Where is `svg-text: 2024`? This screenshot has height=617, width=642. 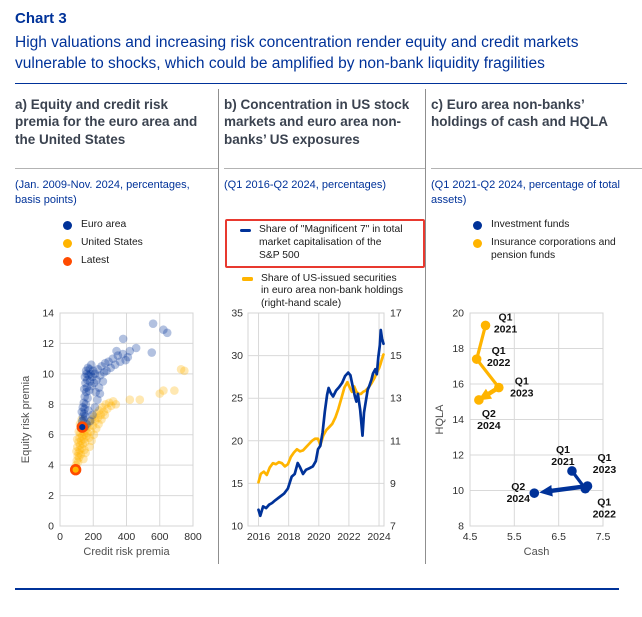
svg-text: 2024 is located at coordinates (379, 537).